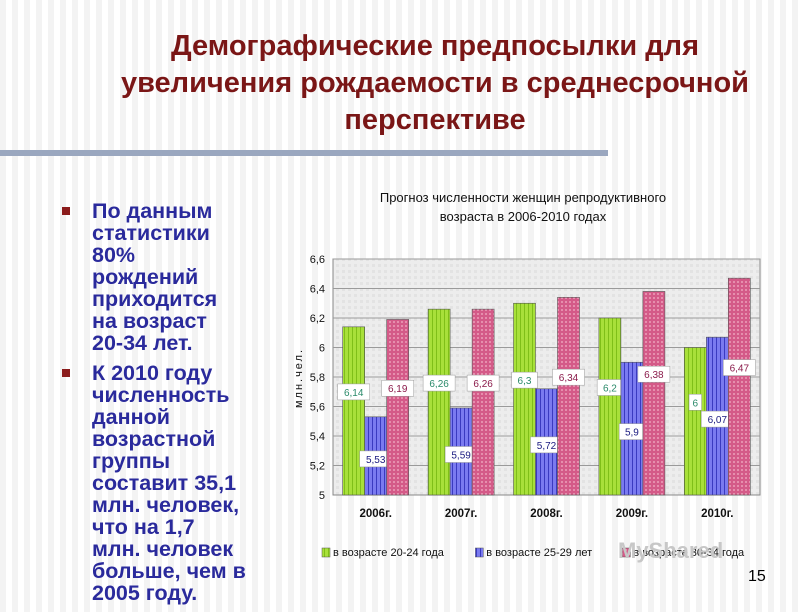 The height and width of the screenshot is (612, 800). What do you see at coordinates (632, 433) in the screenshot?
I see `data-label: 5,9` at bounding box center [632, 433].